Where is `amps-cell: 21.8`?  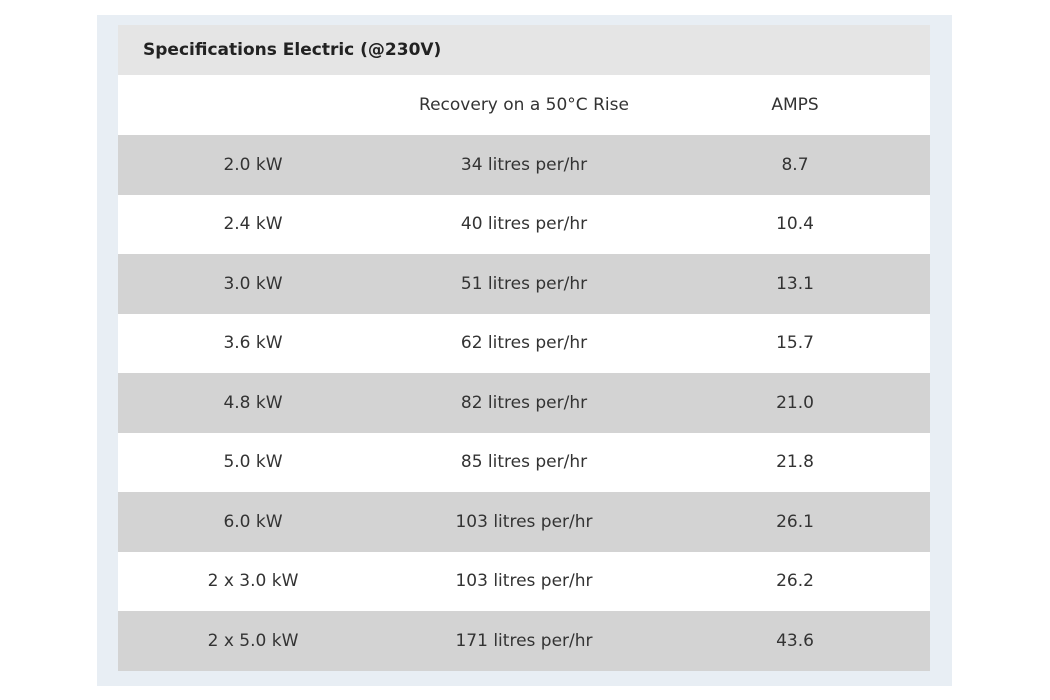
amps-cell: 21.8 is located at coordinates (795, 462).